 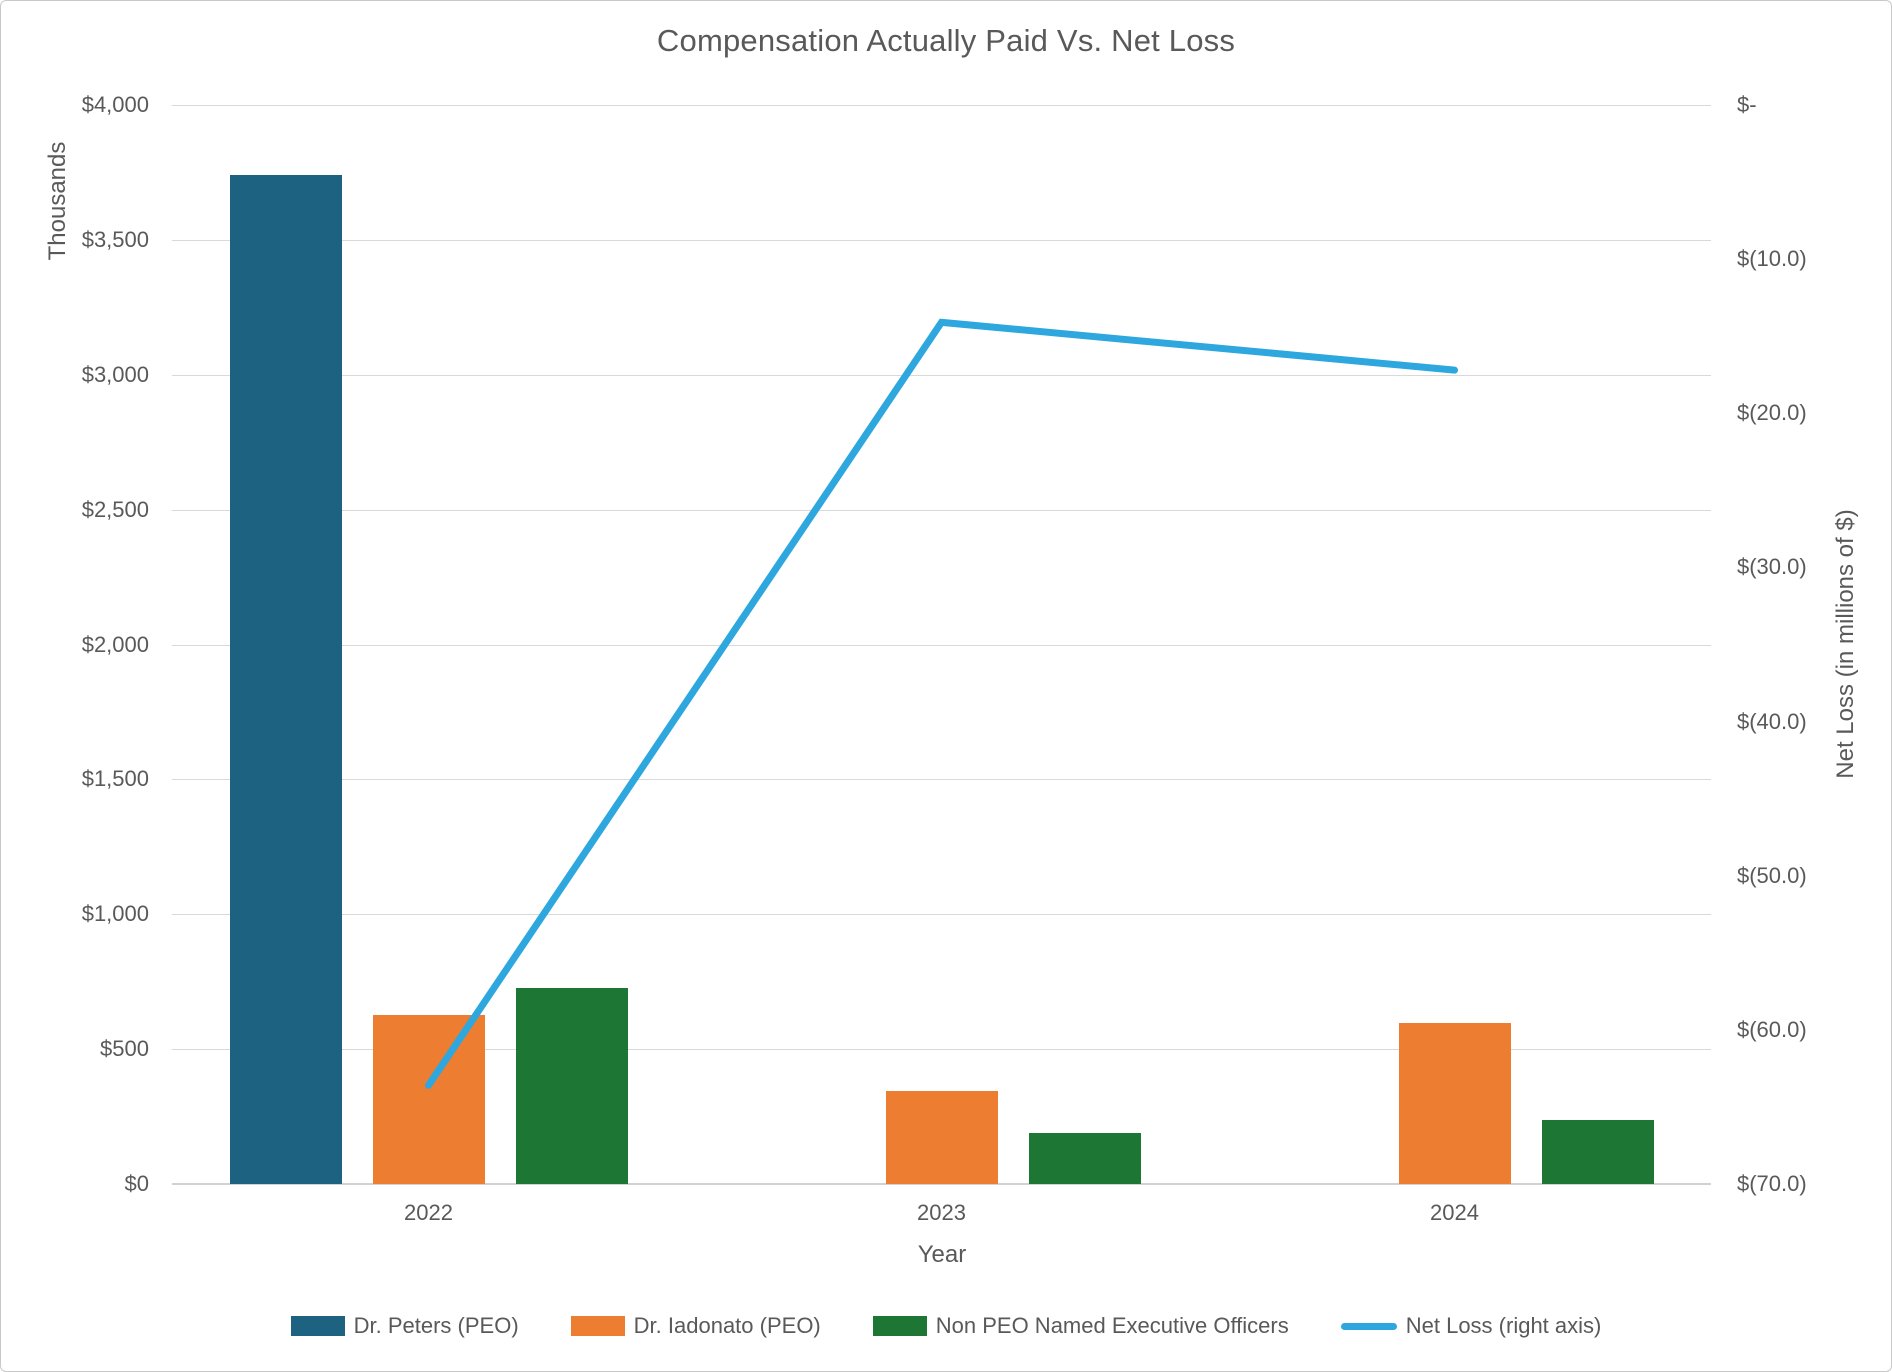 I want to click on x-axis-label-2022: 2022, so click(x=428, y=1212).